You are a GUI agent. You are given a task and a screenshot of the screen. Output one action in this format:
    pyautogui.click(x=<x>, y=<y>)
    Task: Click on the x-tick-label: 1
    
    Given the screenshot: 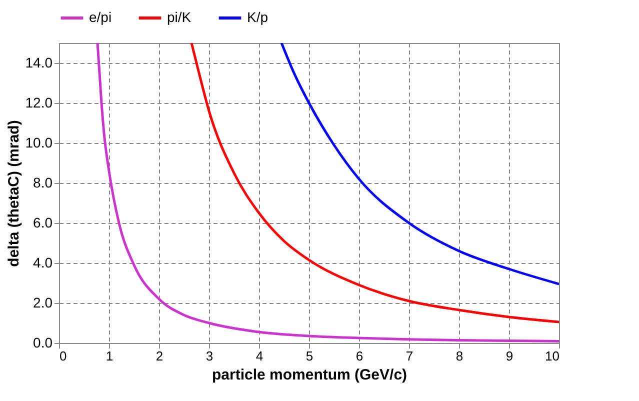 What is the action you would take?
    pyautogui.click(x=110, y=356)
    